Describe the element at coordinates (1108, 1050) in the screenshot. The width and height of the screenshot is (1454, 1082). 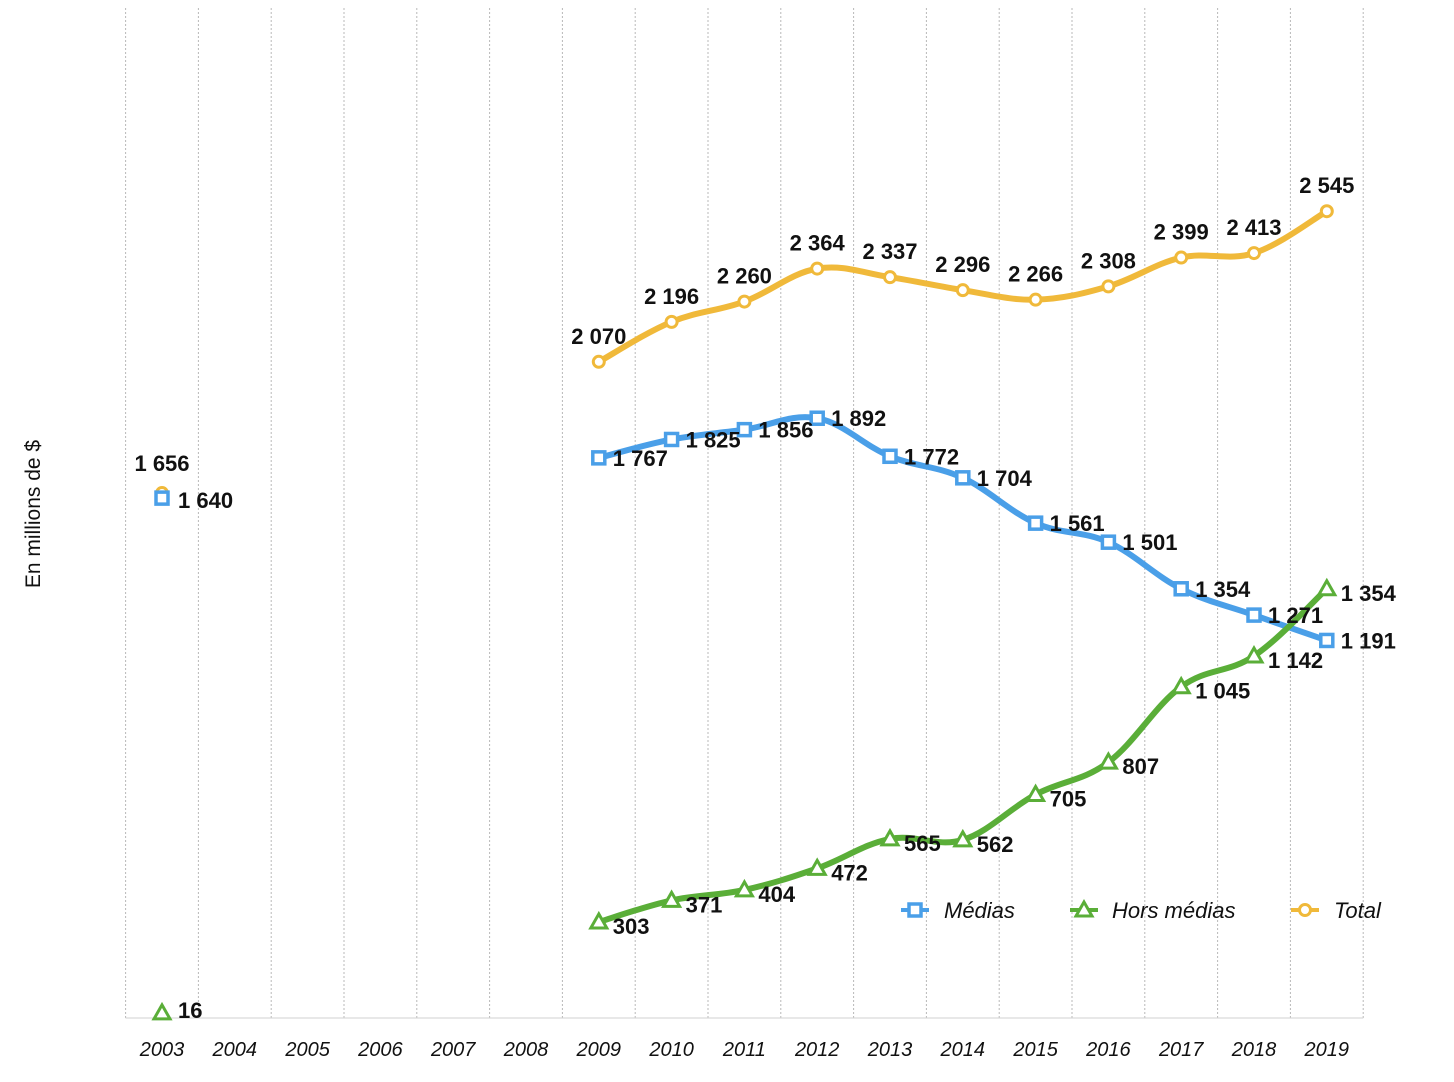
I see `x-tick-label: 2016` at that location.